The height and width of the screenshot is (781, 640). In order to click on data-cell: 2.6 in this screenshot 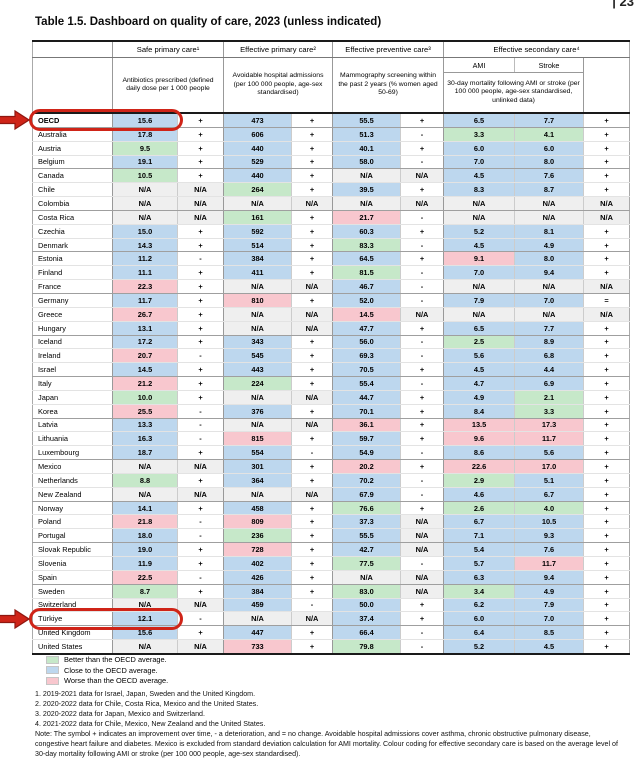, I will do `click(479, 508)`.